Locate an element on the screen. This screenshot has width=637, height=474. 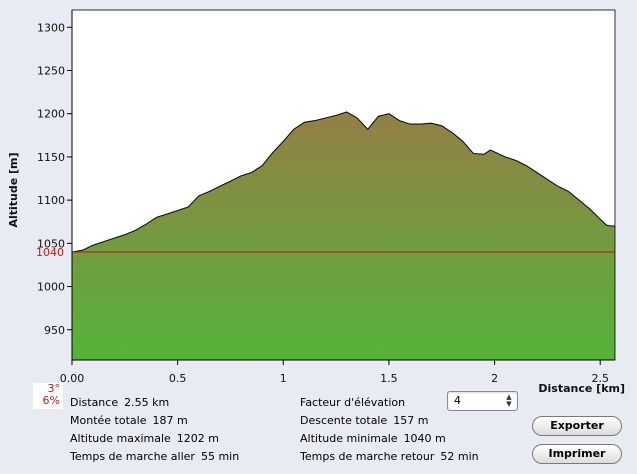
elevation-factor-select: 4 ▲ ▼ is located at coordinates (482, 401).